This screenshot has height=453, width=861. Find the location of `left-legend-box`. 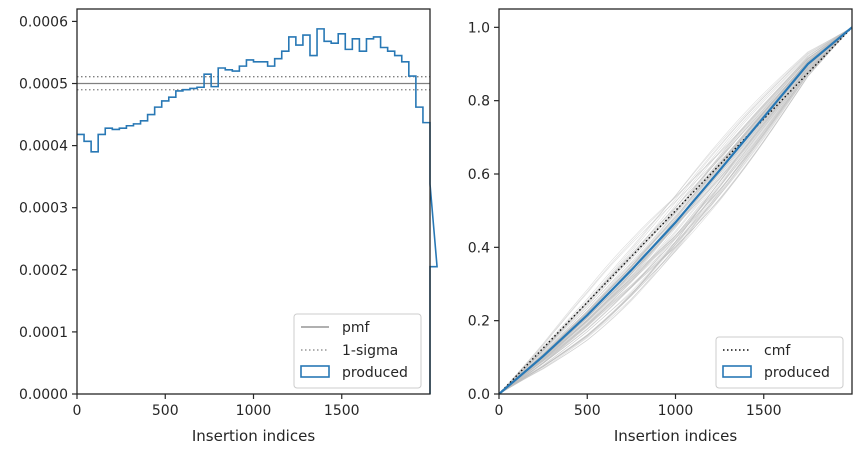

left-legend-box is located at coordinates (357, 351).